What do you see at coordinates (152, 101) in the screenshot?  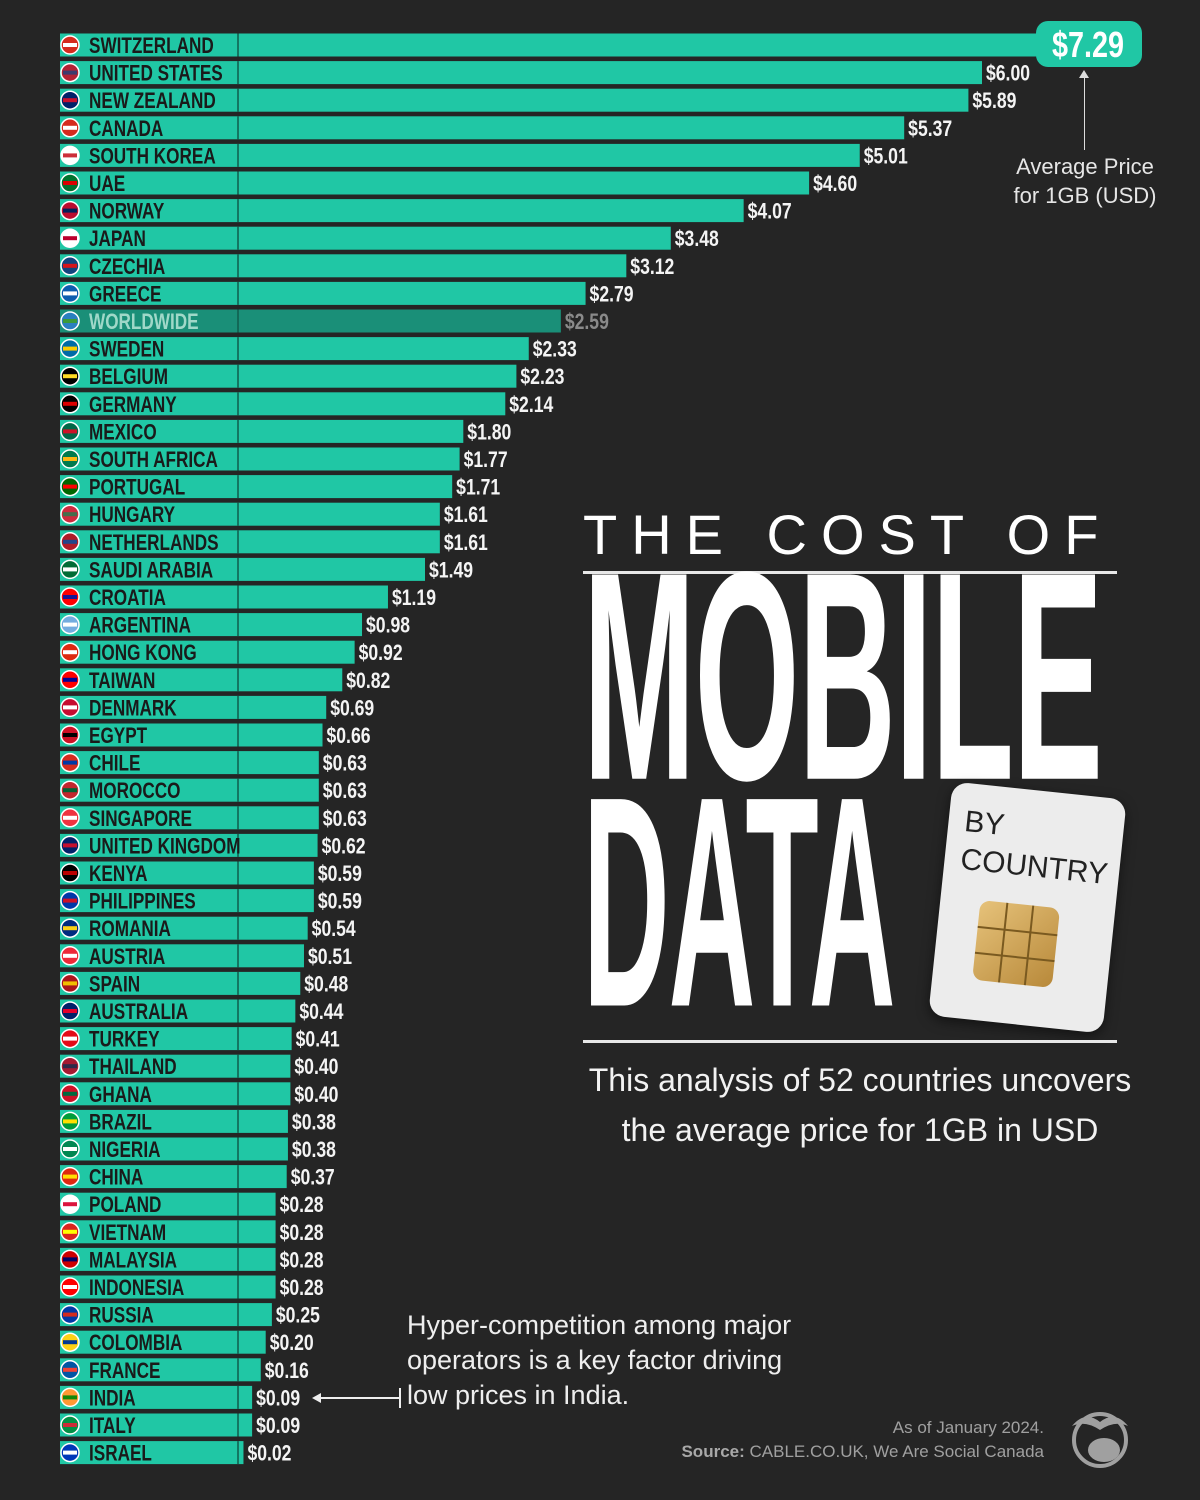 I see `country-label: NEW ZEALAND` at bounding box center [152, 101].